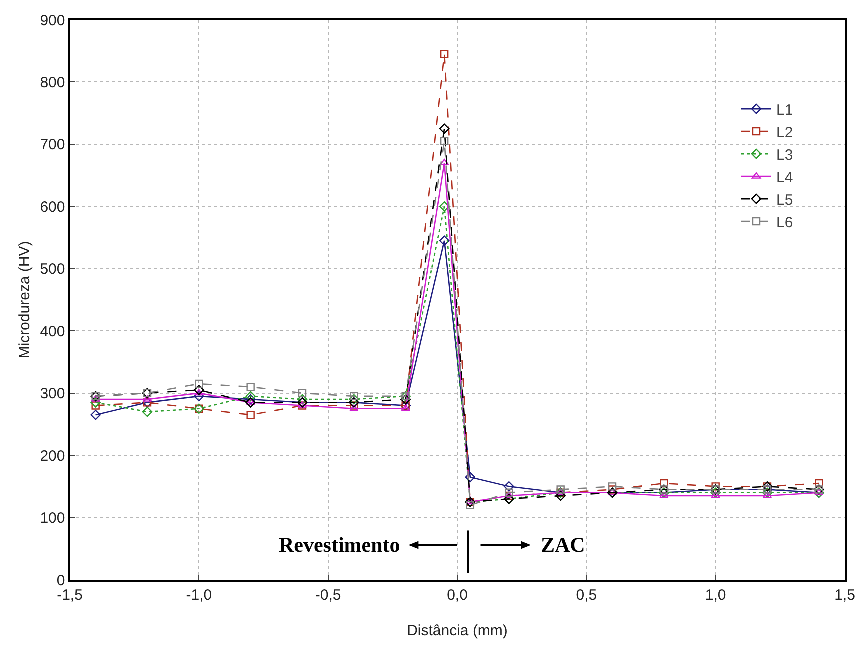 The image size is (867, 650). What do you see at coordinates (53, 269) in the screenshot?
I see `y-tick-label: 500` at bounding box center [53, 269].